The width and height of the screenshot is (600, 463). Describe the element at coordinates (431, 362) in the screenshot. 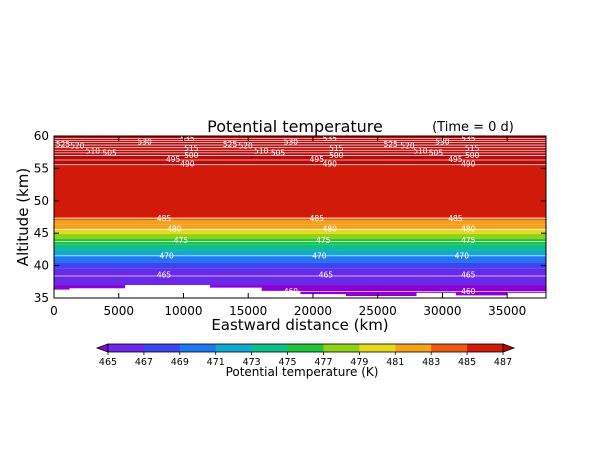

I see `colorbar-tick-label: 483` at that location.